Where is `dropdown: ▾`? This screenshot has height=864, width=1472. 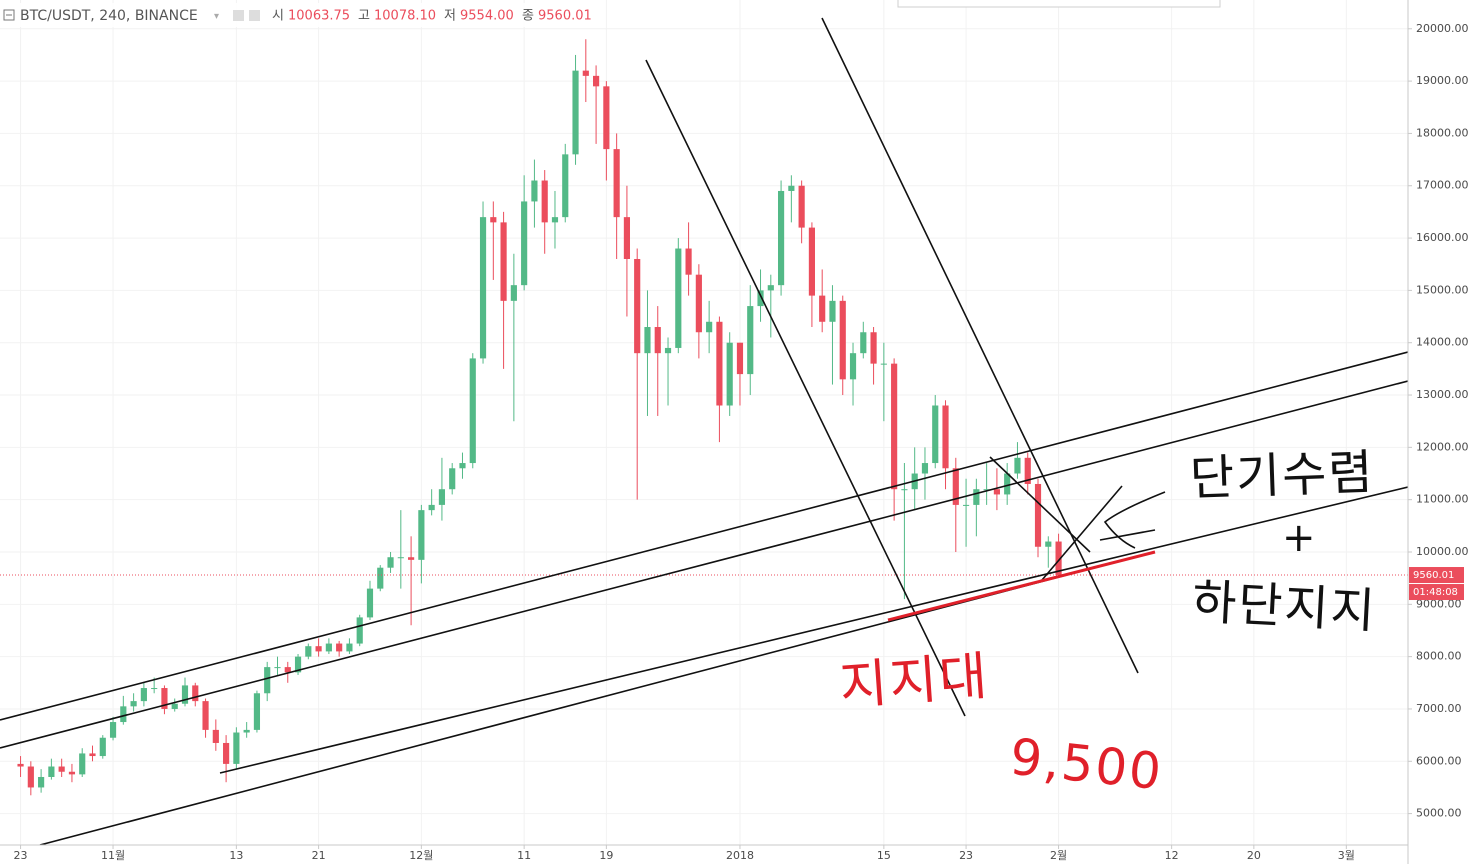
dropdown: ▾ is located at coordinates (216, 16).